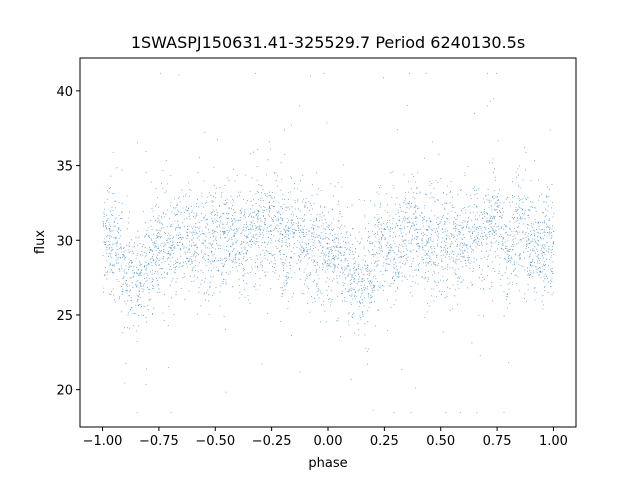 The image size is (640, 480). What do you see at coordinates (103, 441) in the screenshot?
I see `x-tick-label: −1.00` at bounding box center [103, 441].